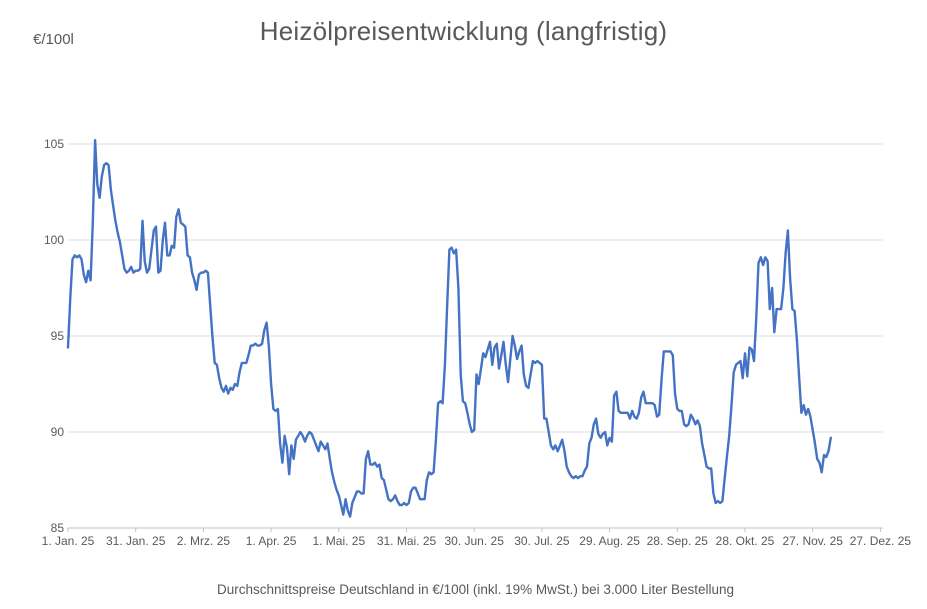  I want to click on y-axis-tick-label: 85, so click(57, 528).